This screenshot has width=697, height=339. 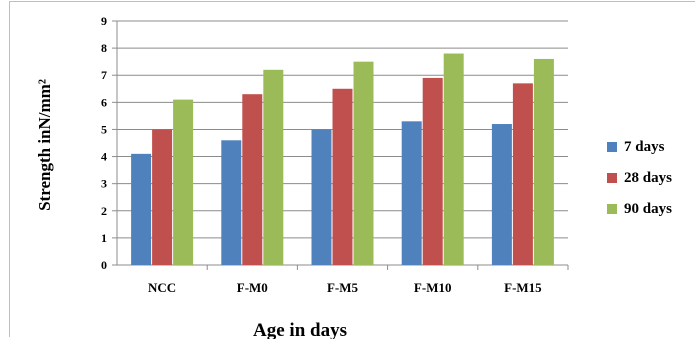 I want to click on bar-7-days-F-M10, so click(x=411, y=193).